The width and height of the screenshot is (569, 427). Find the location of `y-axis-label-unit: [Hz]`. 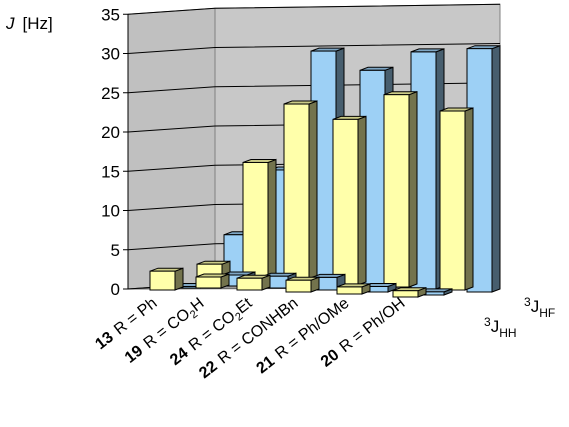

y-axis-label-unit: [Hz] is located at coordinates (38, 23).